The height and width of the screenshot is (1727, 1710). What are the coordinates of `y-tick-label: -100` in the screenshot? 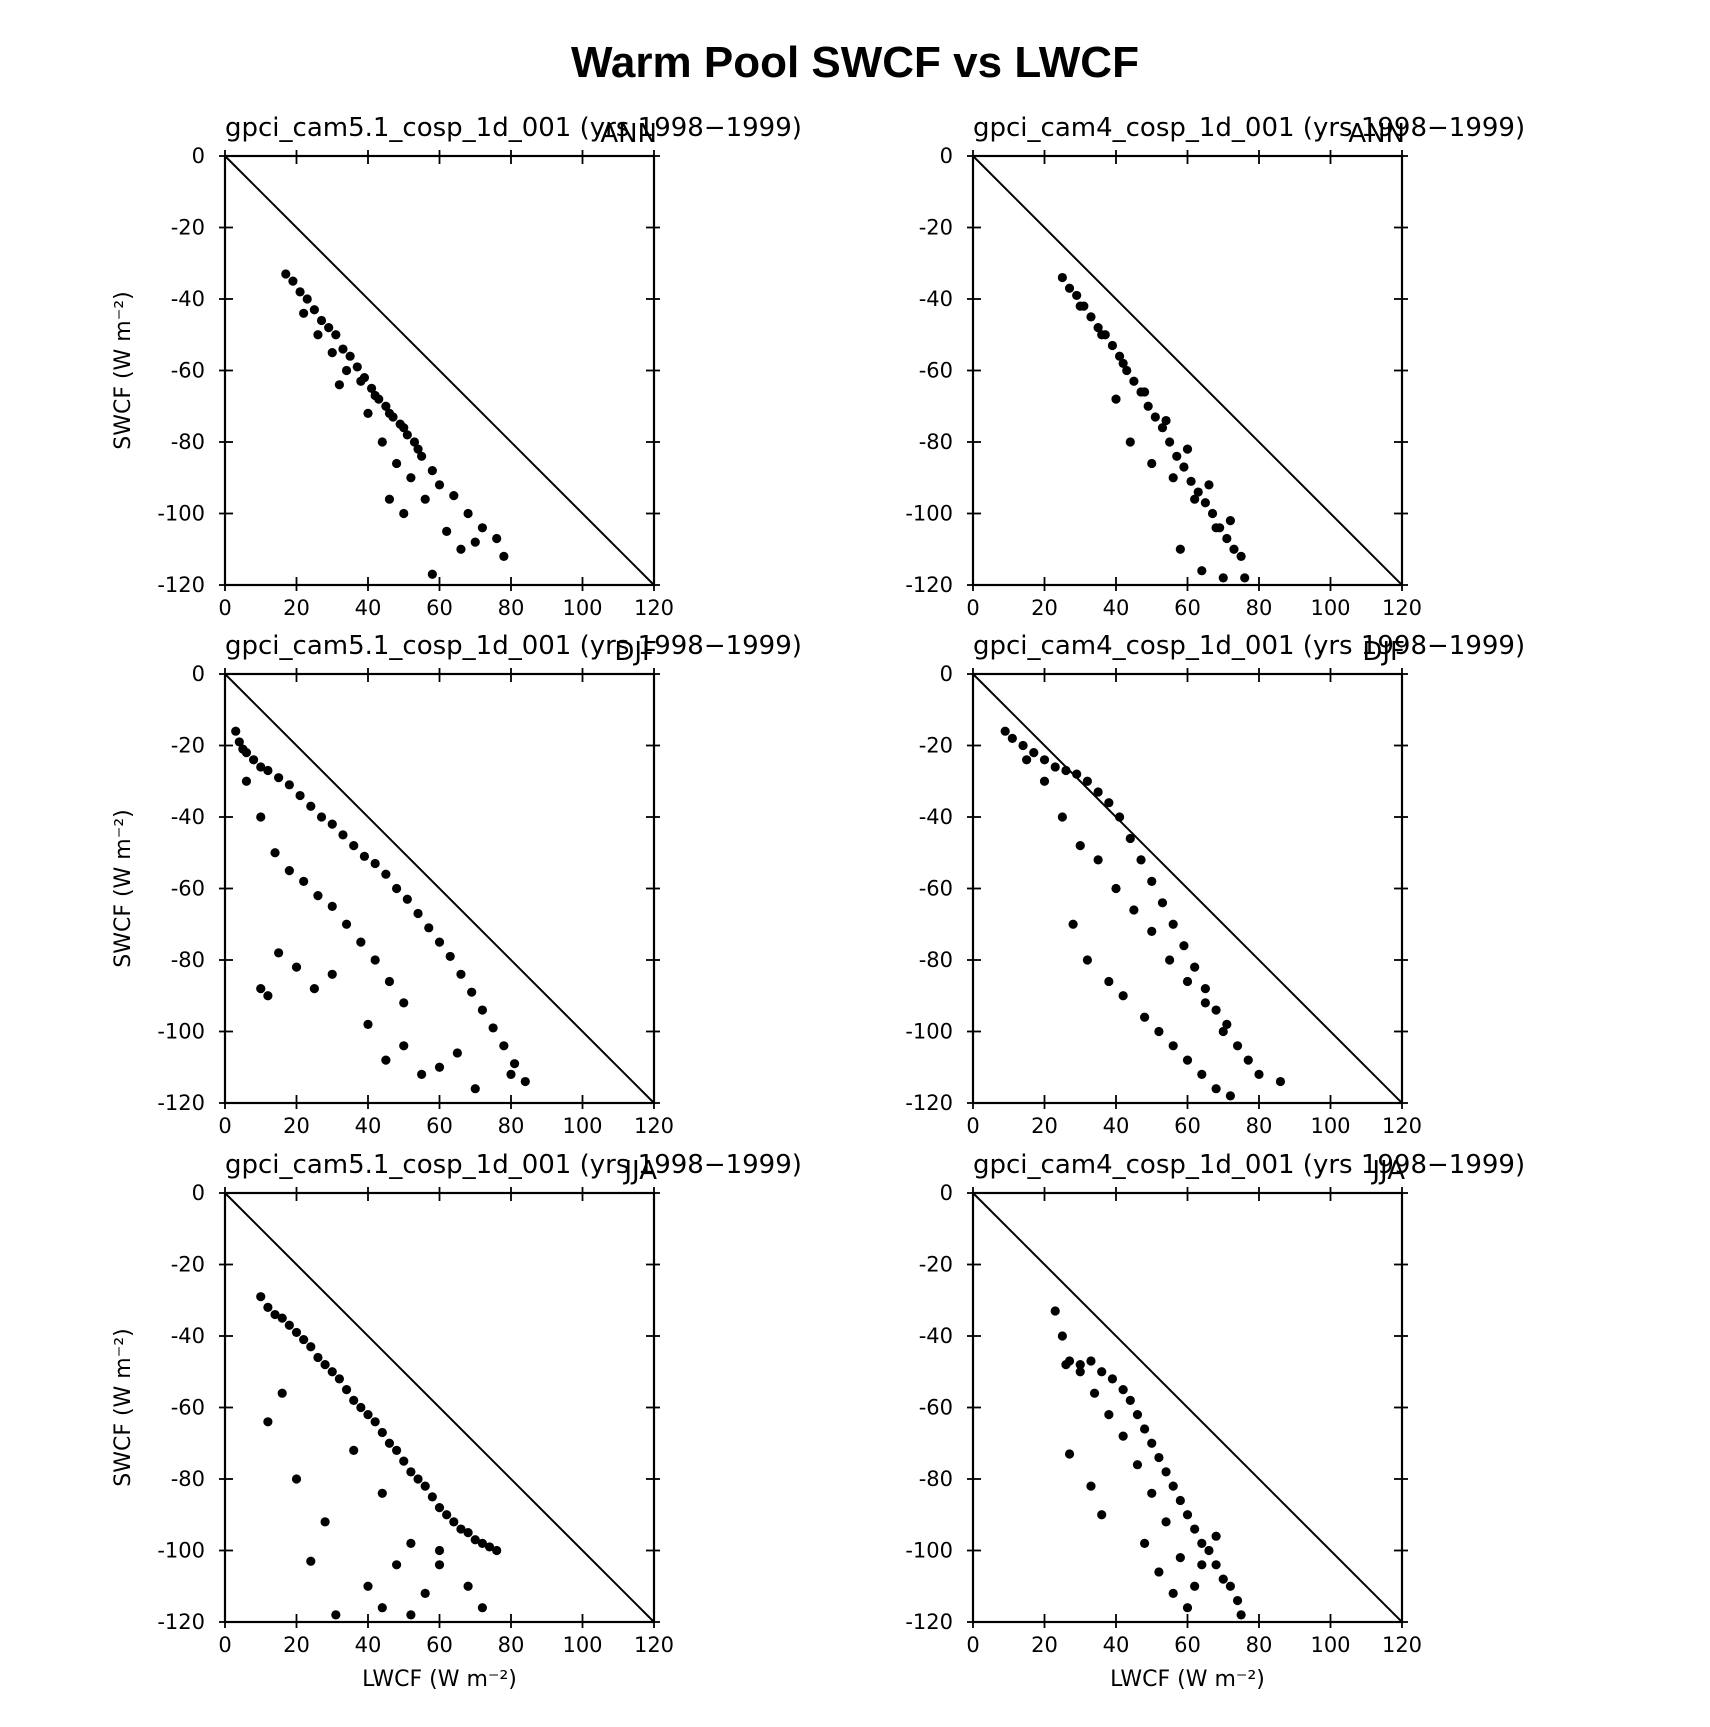 It's located at (929, 1551).